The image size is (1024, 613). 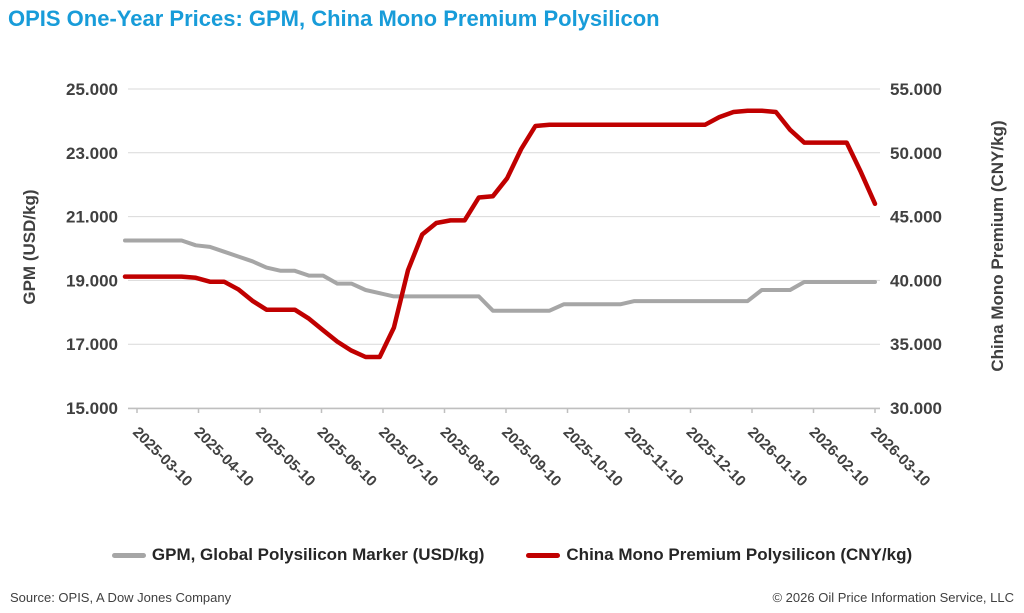 What do you see at coordinates (916, 280) in the screenshot?
I see `y-right-tick-label: 40.000` at bounding box center [916, 280].